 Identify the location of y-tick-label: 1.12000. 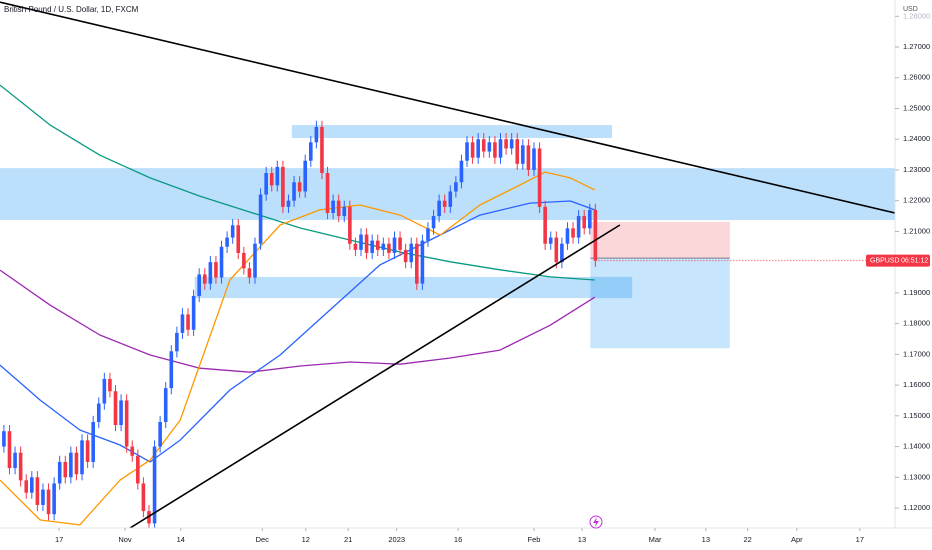
(916, 507).